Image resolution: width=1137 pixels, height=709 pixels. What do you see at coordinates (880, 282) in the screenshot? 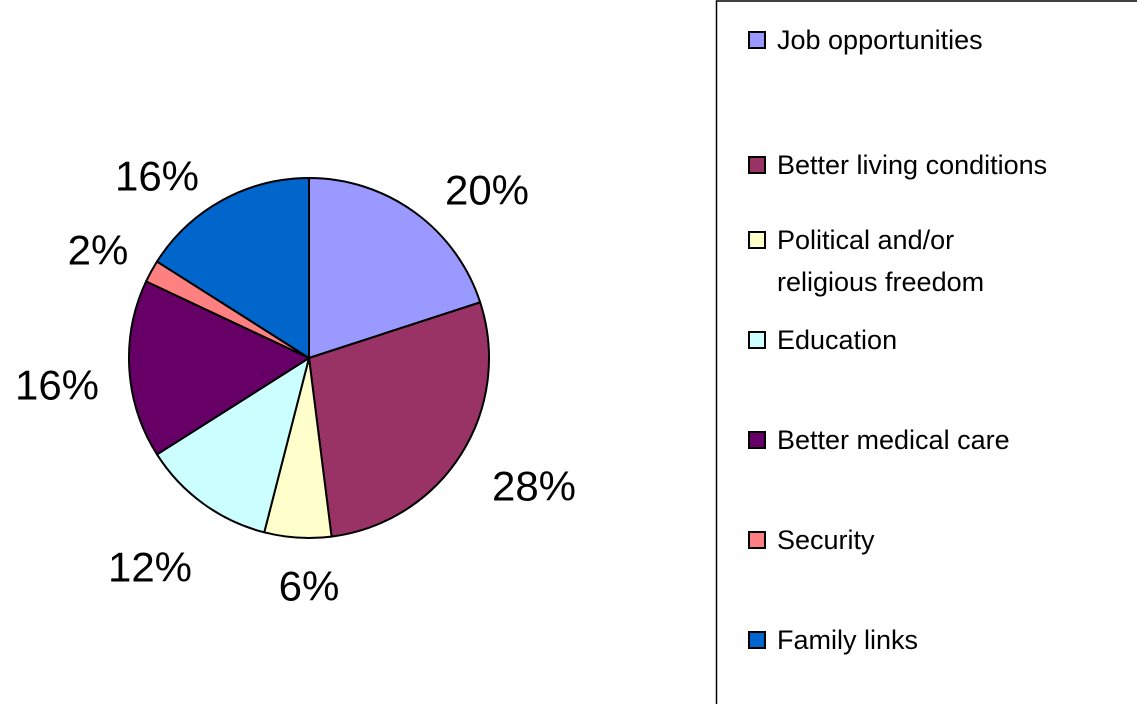
I see `legend-label-3-line-2: religious freedom` at bounding box center [880, 282].